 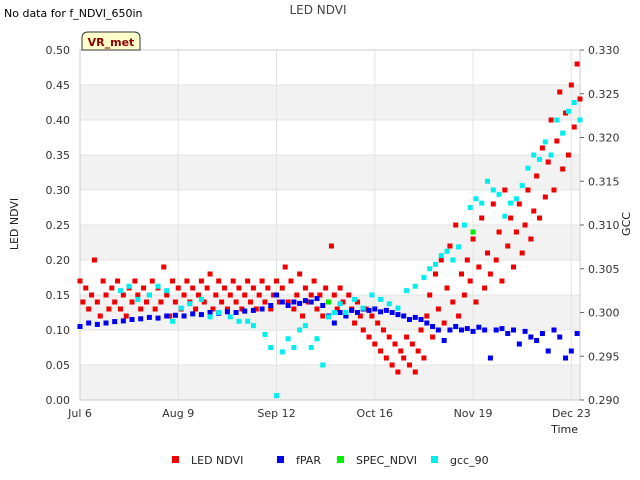 I want to click on y-right-tick-label: 0.320, so click(x=604, y=138).